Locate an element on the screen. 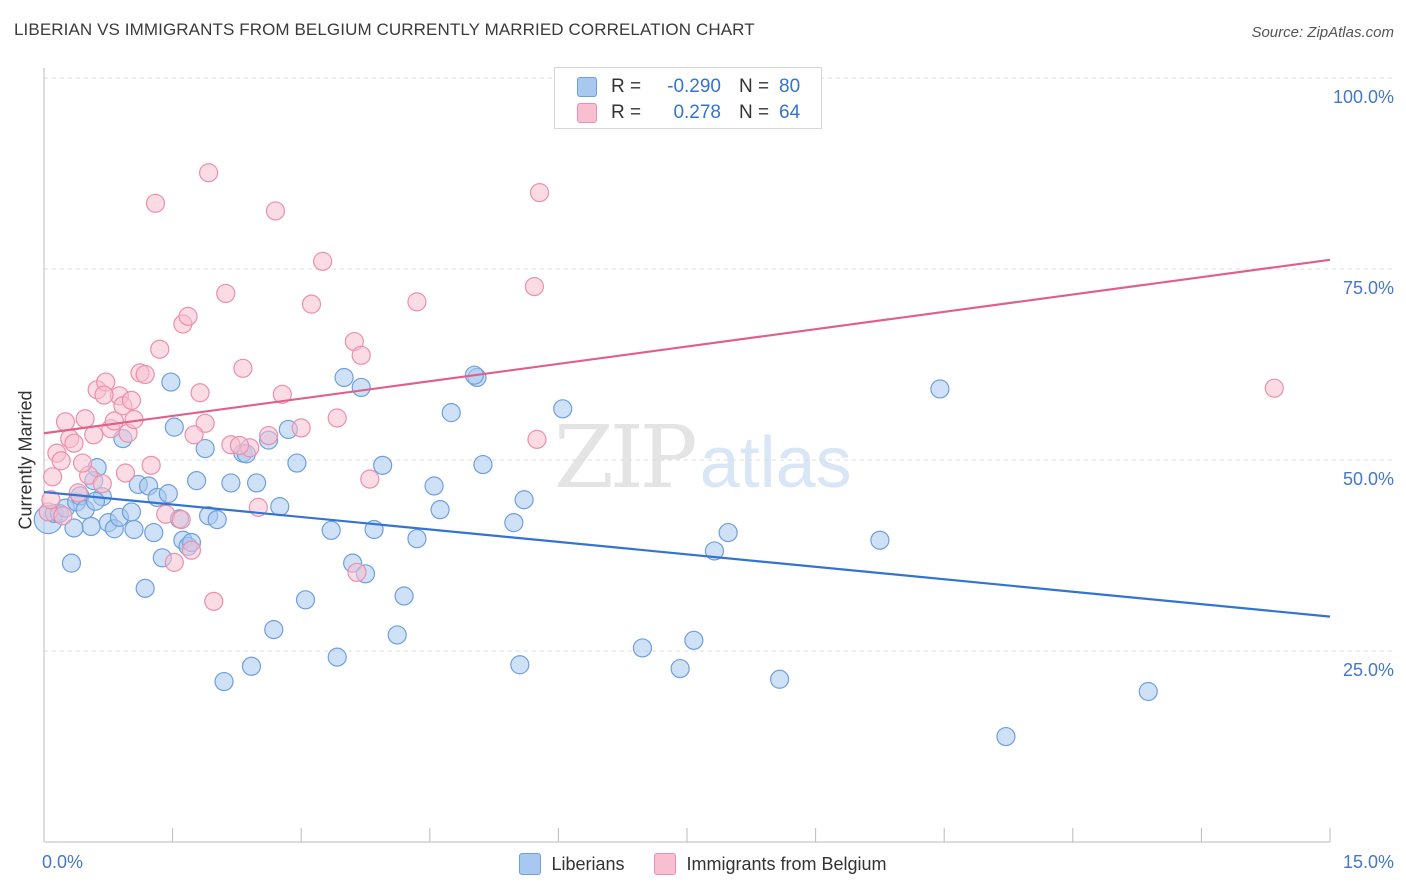 The width and height of the screenshot is (1406, 892). legend-r-value: 0.278 is located at coordinates (697, 112).